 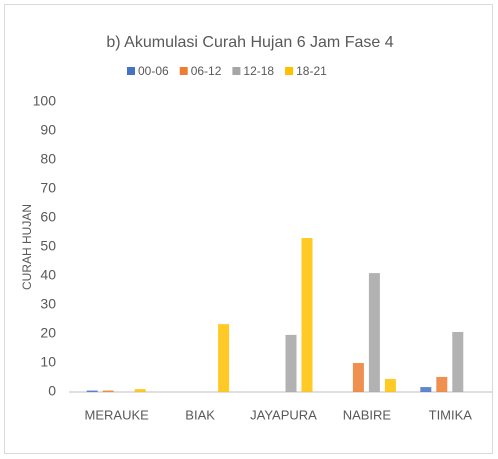 I want to click on chart-title: b) Akumulasi Curah Hujan 6 Jam Fase 4, so click(x=249, y=42).